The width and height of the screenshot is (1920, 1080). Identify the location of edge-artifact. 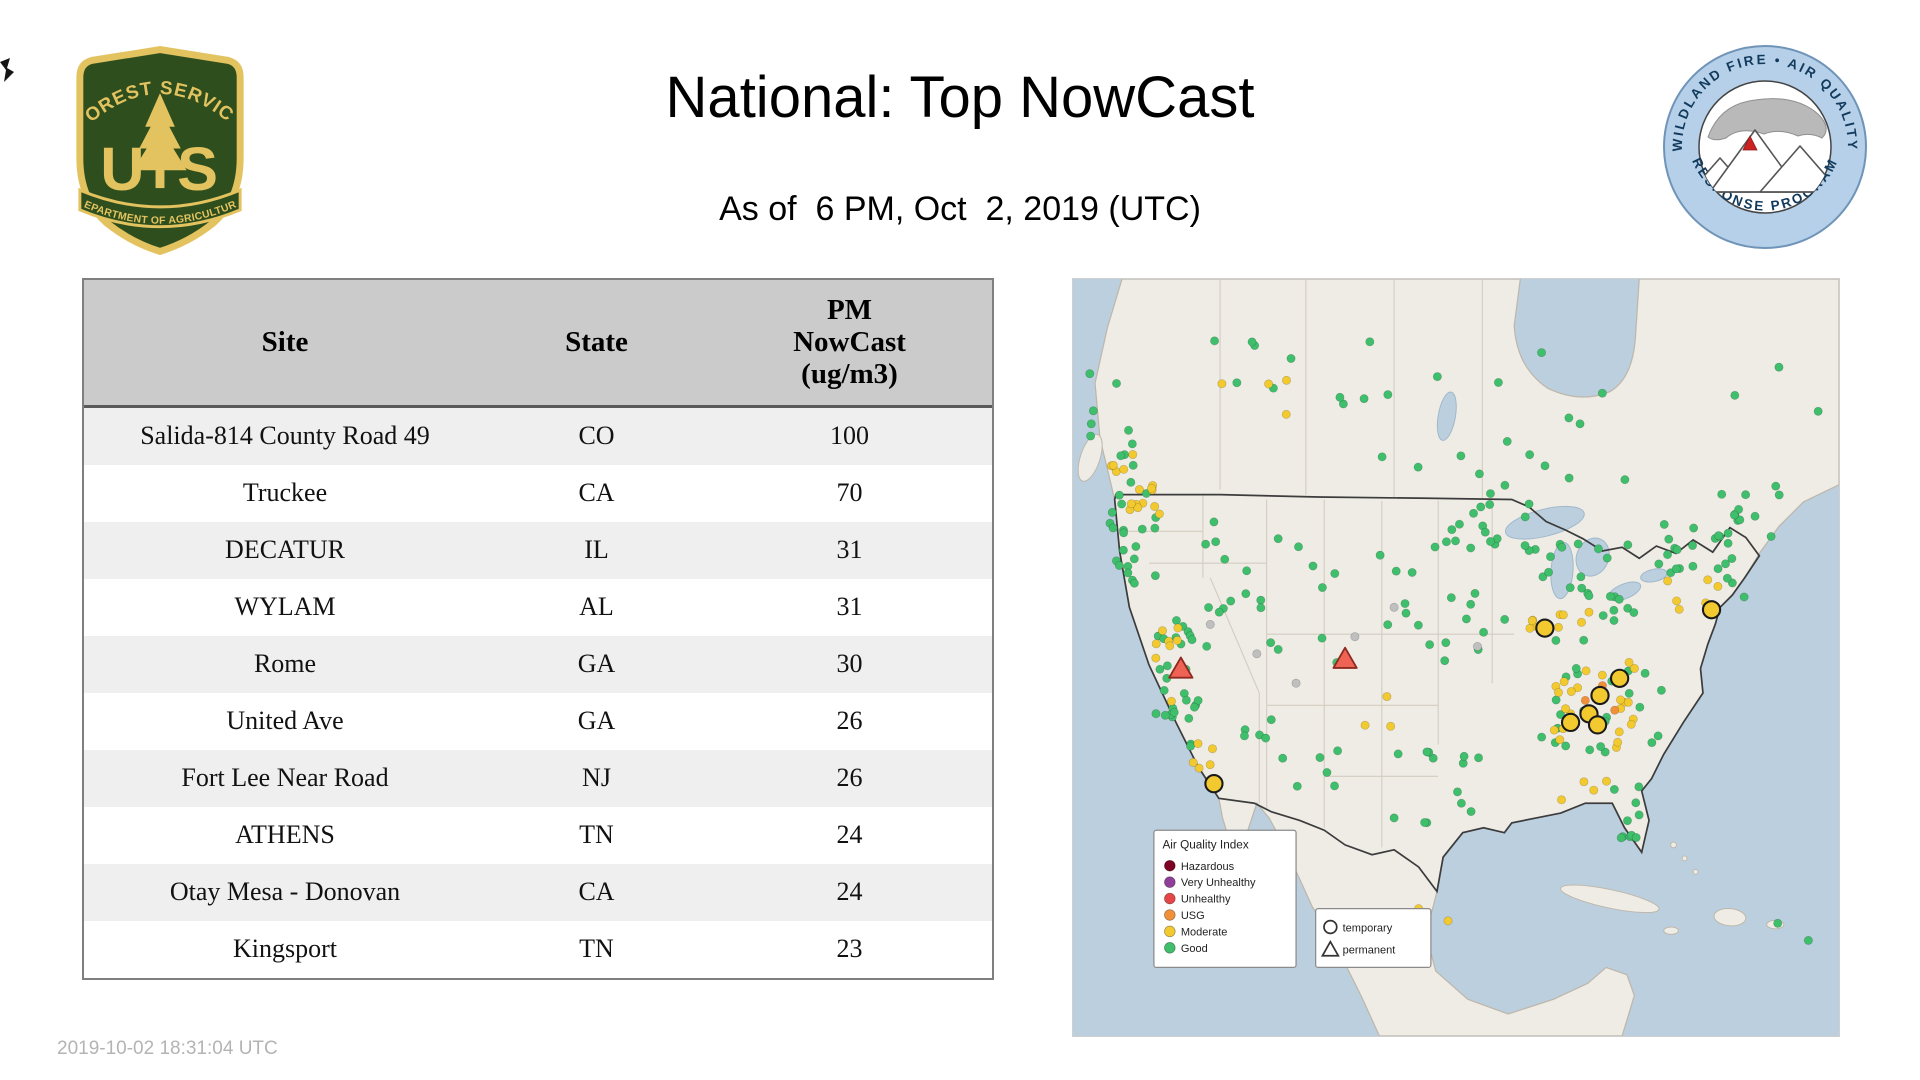
(7, 70).